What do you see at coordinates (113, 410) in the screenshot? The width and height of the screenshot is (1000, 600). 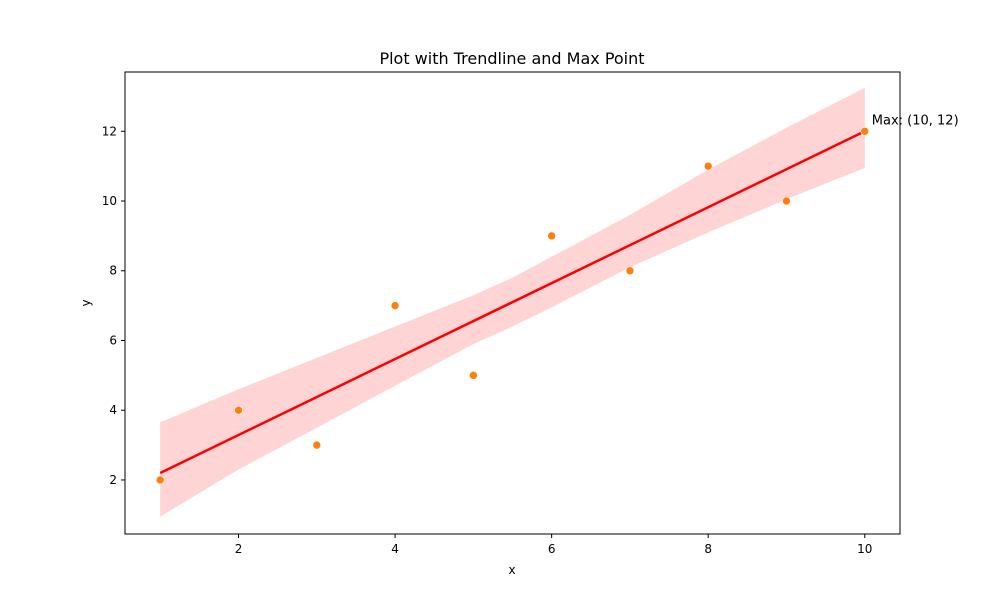 I see `y-tick-label: 4` at bounding box center [113, 410].